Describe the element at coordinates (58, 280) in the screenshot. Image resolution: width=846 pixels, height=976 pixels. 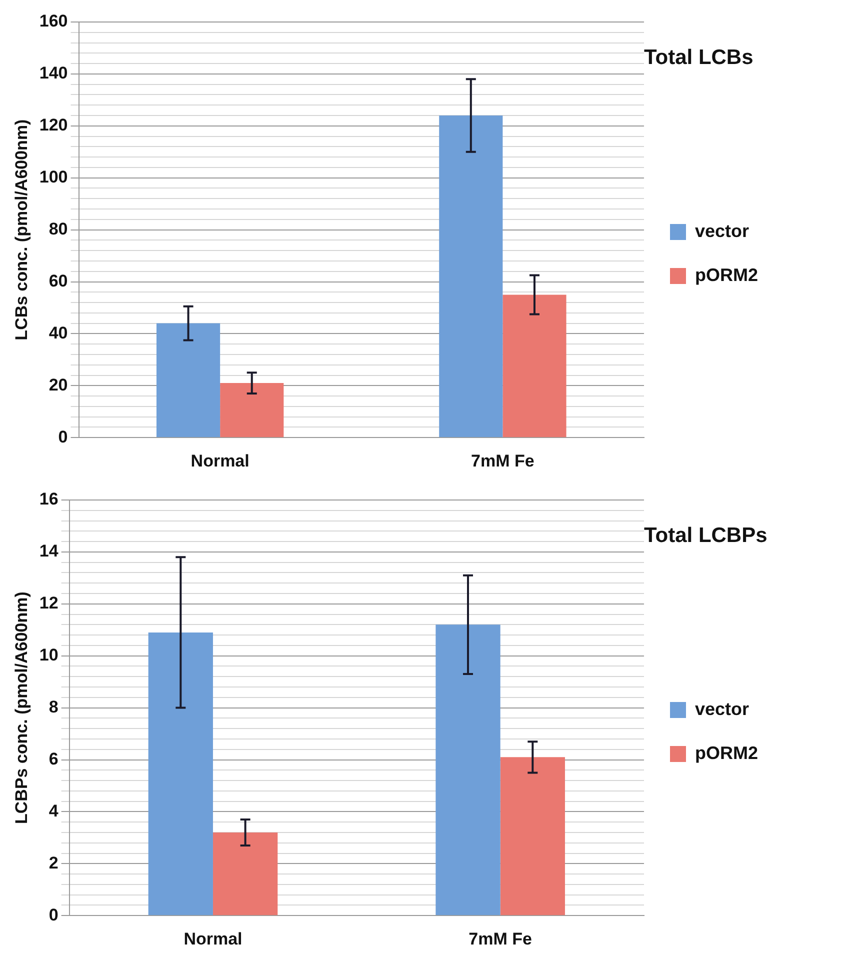
I see `y-tick-label: 60` at that location.